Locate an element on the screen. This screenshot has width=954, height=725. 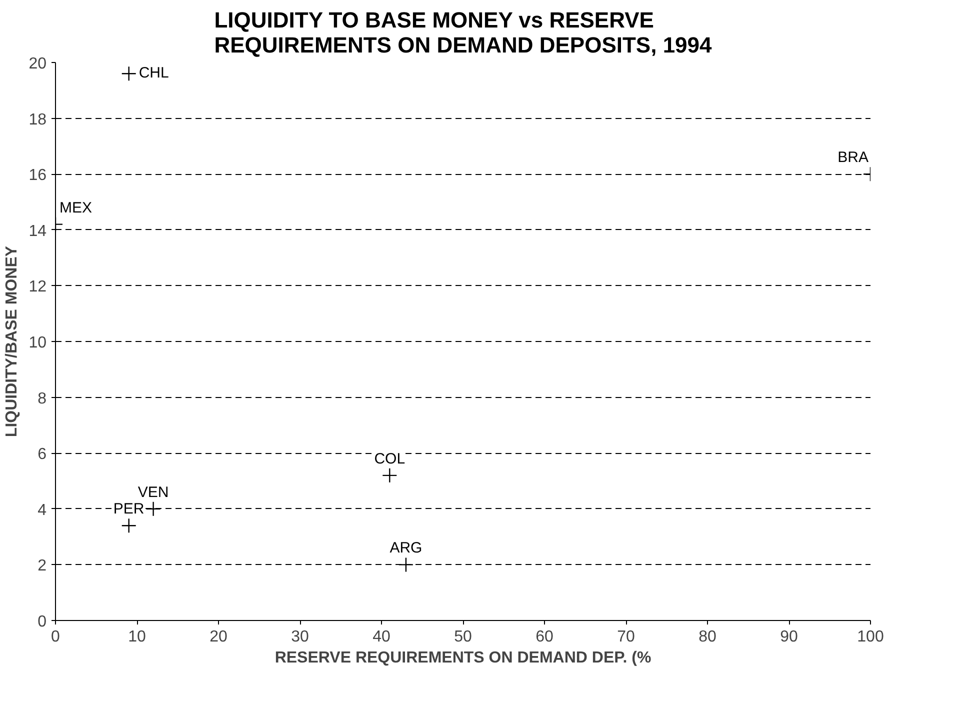
x-tick-label: 60 is located at coordinates (545, 637).